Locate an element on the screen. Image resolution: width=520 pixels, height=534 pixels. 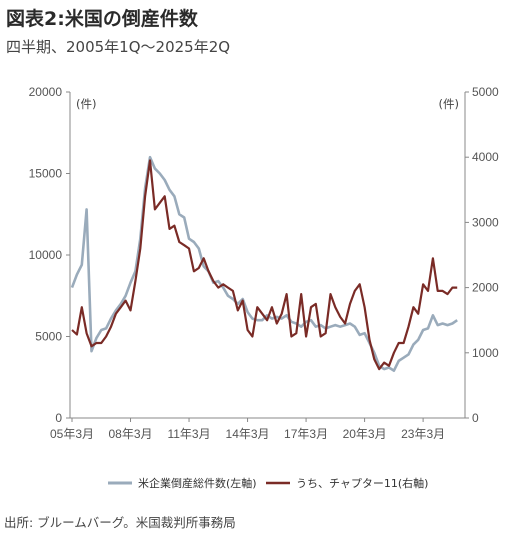
legend: 米企業倒産総件数(左軸) うち、チャプター11(右軸) is located at coordinates (268, 483).